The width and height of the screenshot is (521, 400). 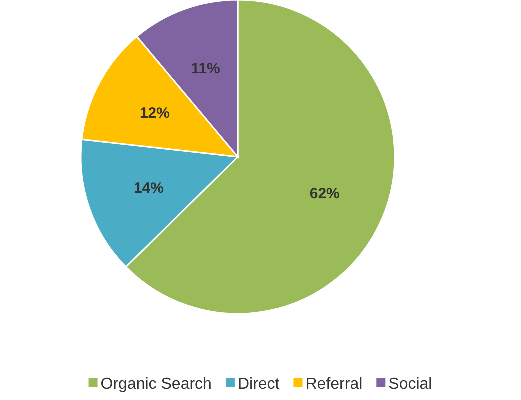 What do you see at coordinates (325, 194) in the screenshot?
I see `data-label: 62%` at bounding box center [325, 194].